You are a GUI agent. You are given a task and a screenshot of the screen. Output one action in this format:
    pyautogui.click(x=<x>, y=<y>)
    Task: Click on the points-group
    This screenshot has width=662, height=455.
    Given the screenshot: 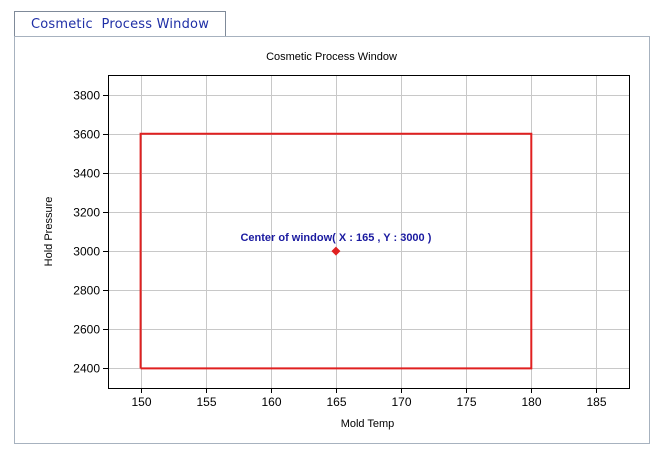 What is the action you would take?
    pyautogui.click(x=336, y=251)
    